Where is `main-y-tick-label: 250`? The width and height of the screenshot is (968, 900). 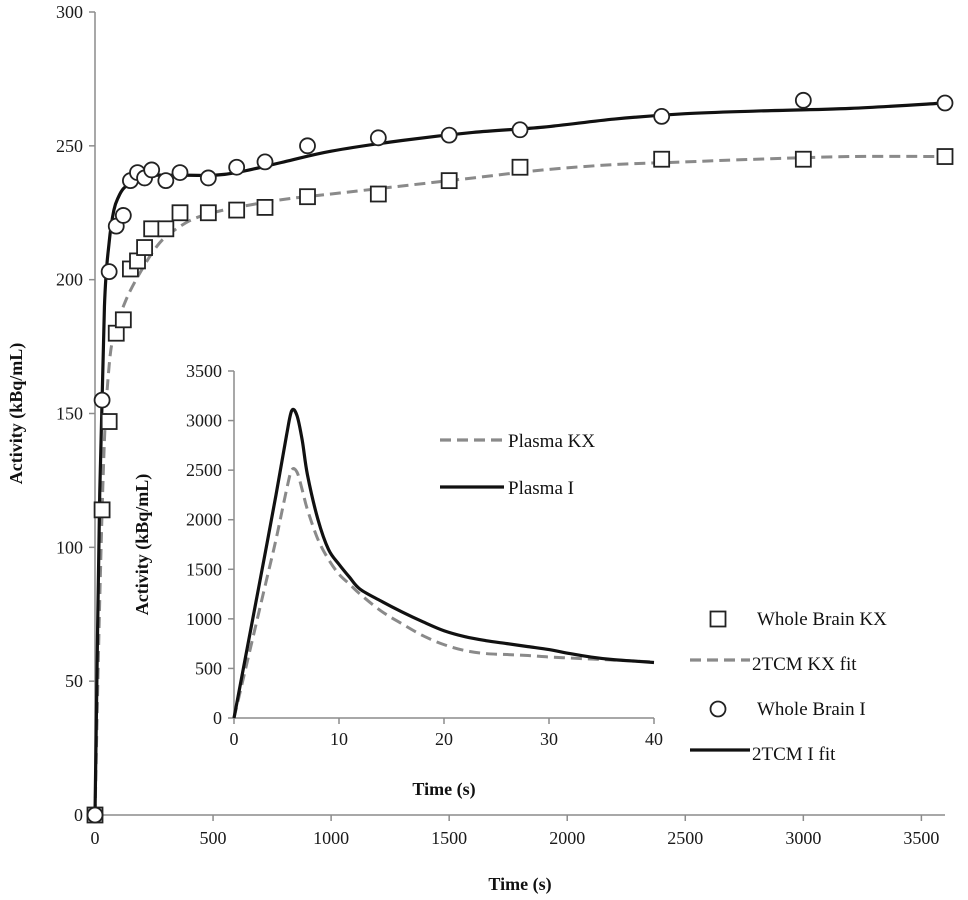
main-y-tick-label: 250 is located at coordinates (69, 146).